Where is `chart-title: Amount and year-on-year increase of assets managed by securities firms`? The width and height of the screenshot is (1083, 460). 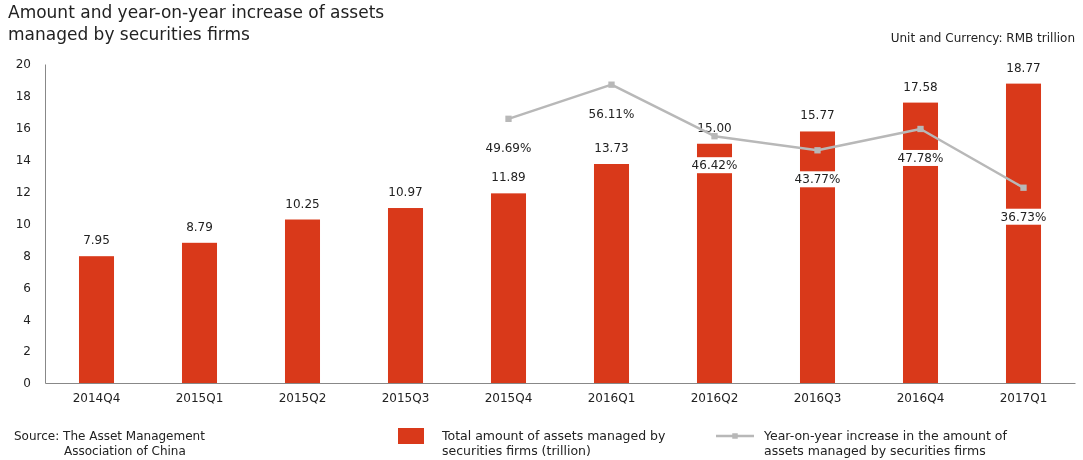
chart-title: Amount and year-on-year increase of assets managed by securities firms is located at coordinates (196, 23).